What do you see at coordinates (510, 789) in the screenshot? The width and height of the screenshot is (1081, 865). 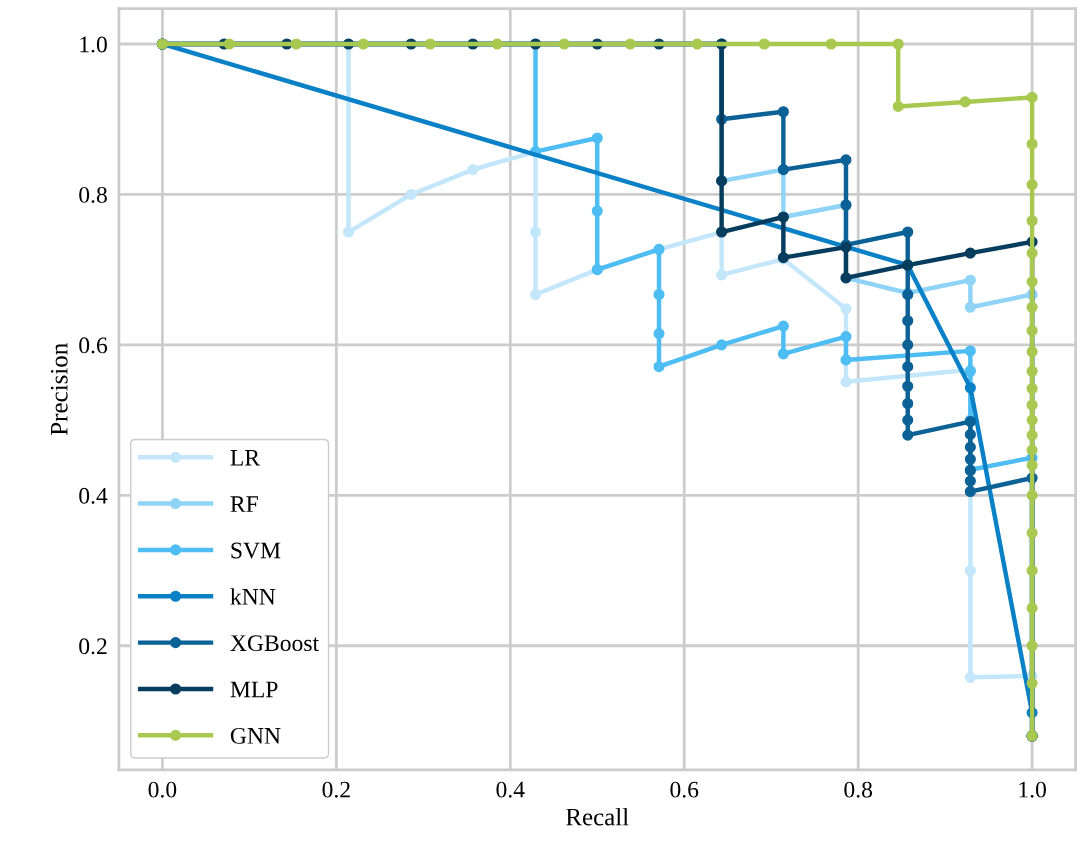 I see `x-tick-label: 0.4` at bounding box center [510, 789].